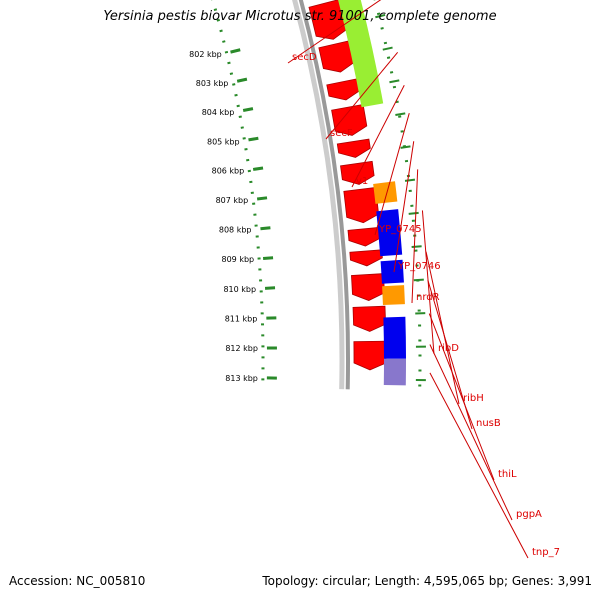 Image resolution: width=600 pixels, height=600 pixels. What do you see at coordinates (239, 289) in the screenshot?
I see `tick-label: 810 kbp` at bounding box center [239, 289].